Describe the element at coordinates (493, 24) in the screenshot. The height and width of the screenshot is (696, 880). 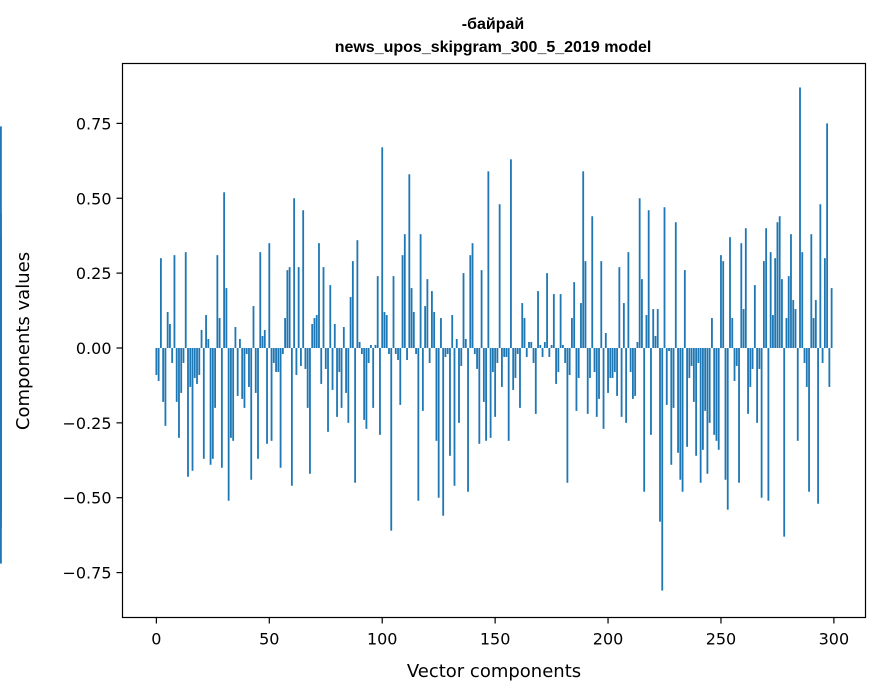
I see `chart-title: -байрай` at that location.